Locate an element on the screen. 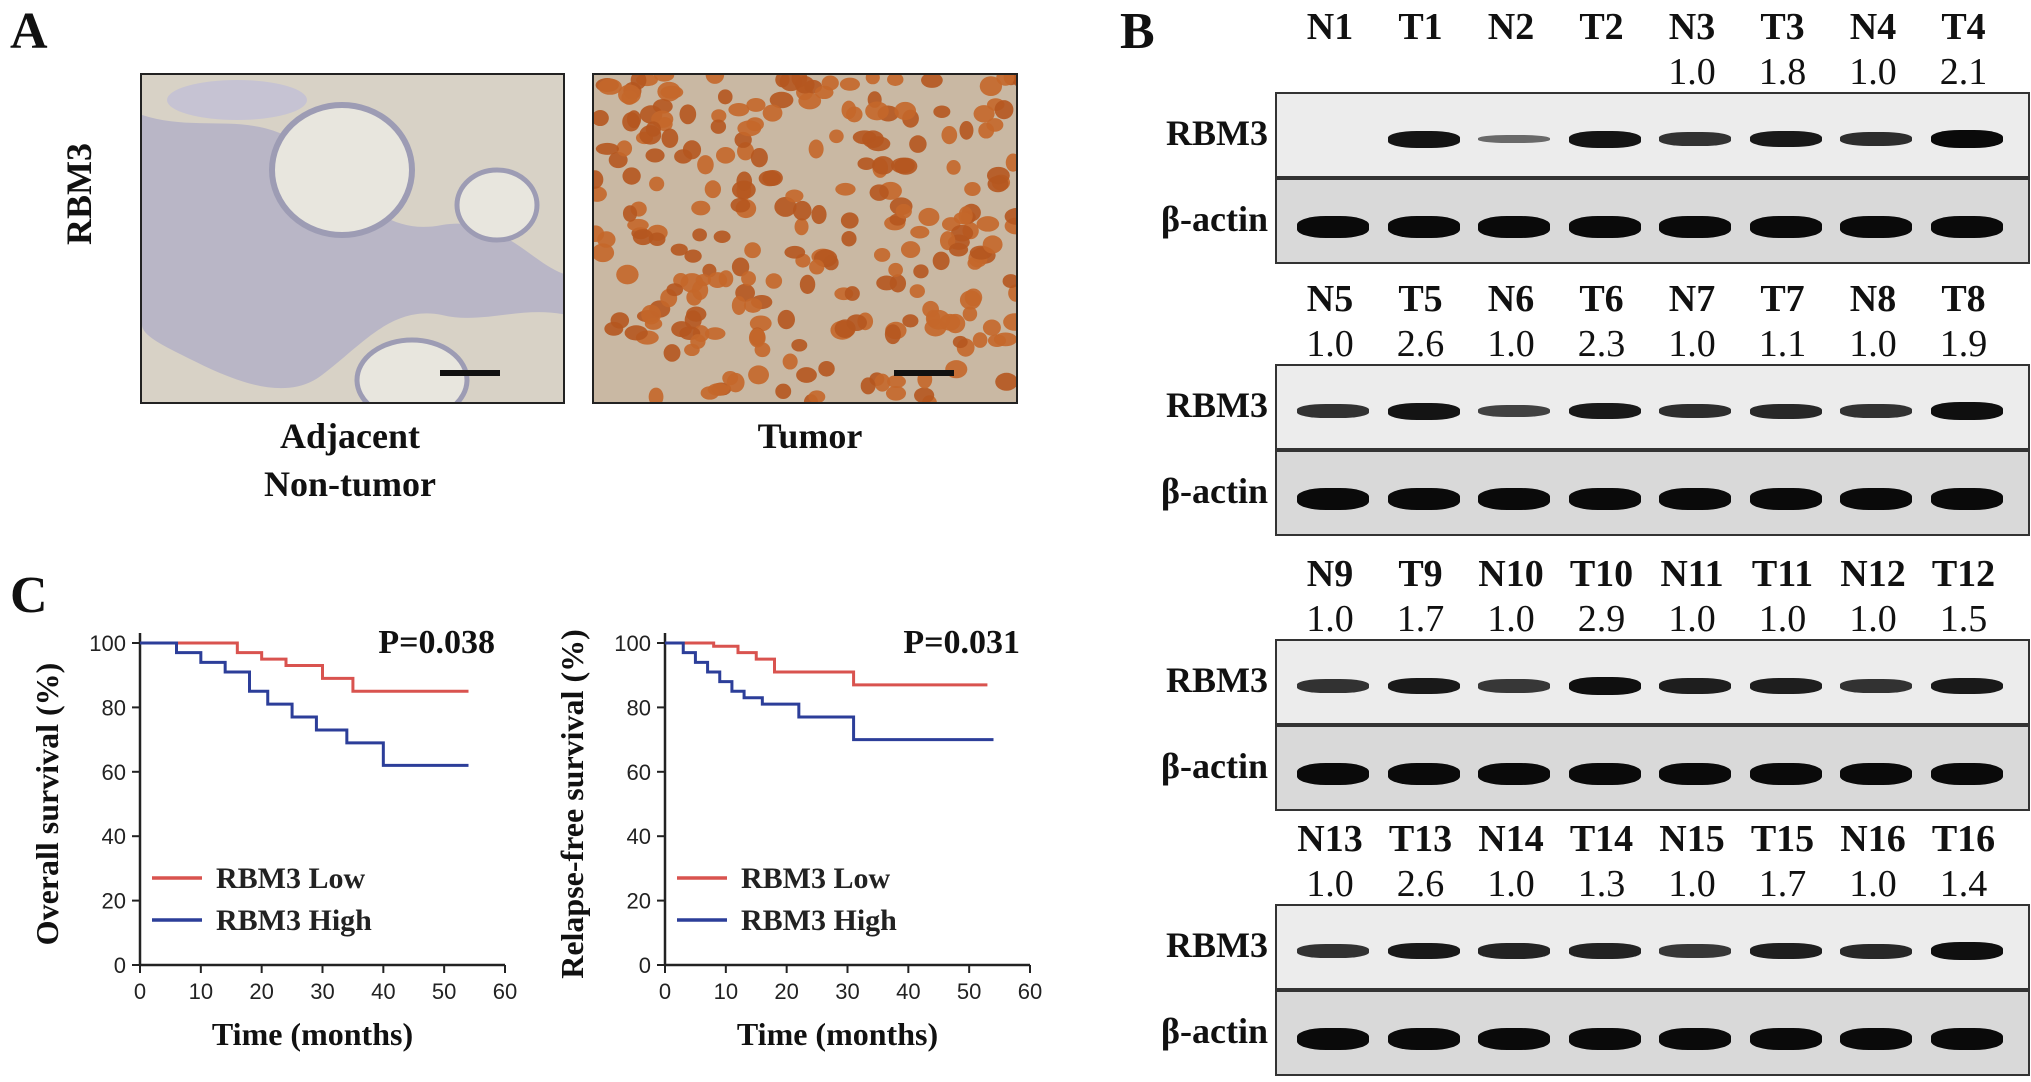 The width and height of the screenshot is (2031, 1082). band-ratio: 1.4 is located at coordinates (1963, 884).